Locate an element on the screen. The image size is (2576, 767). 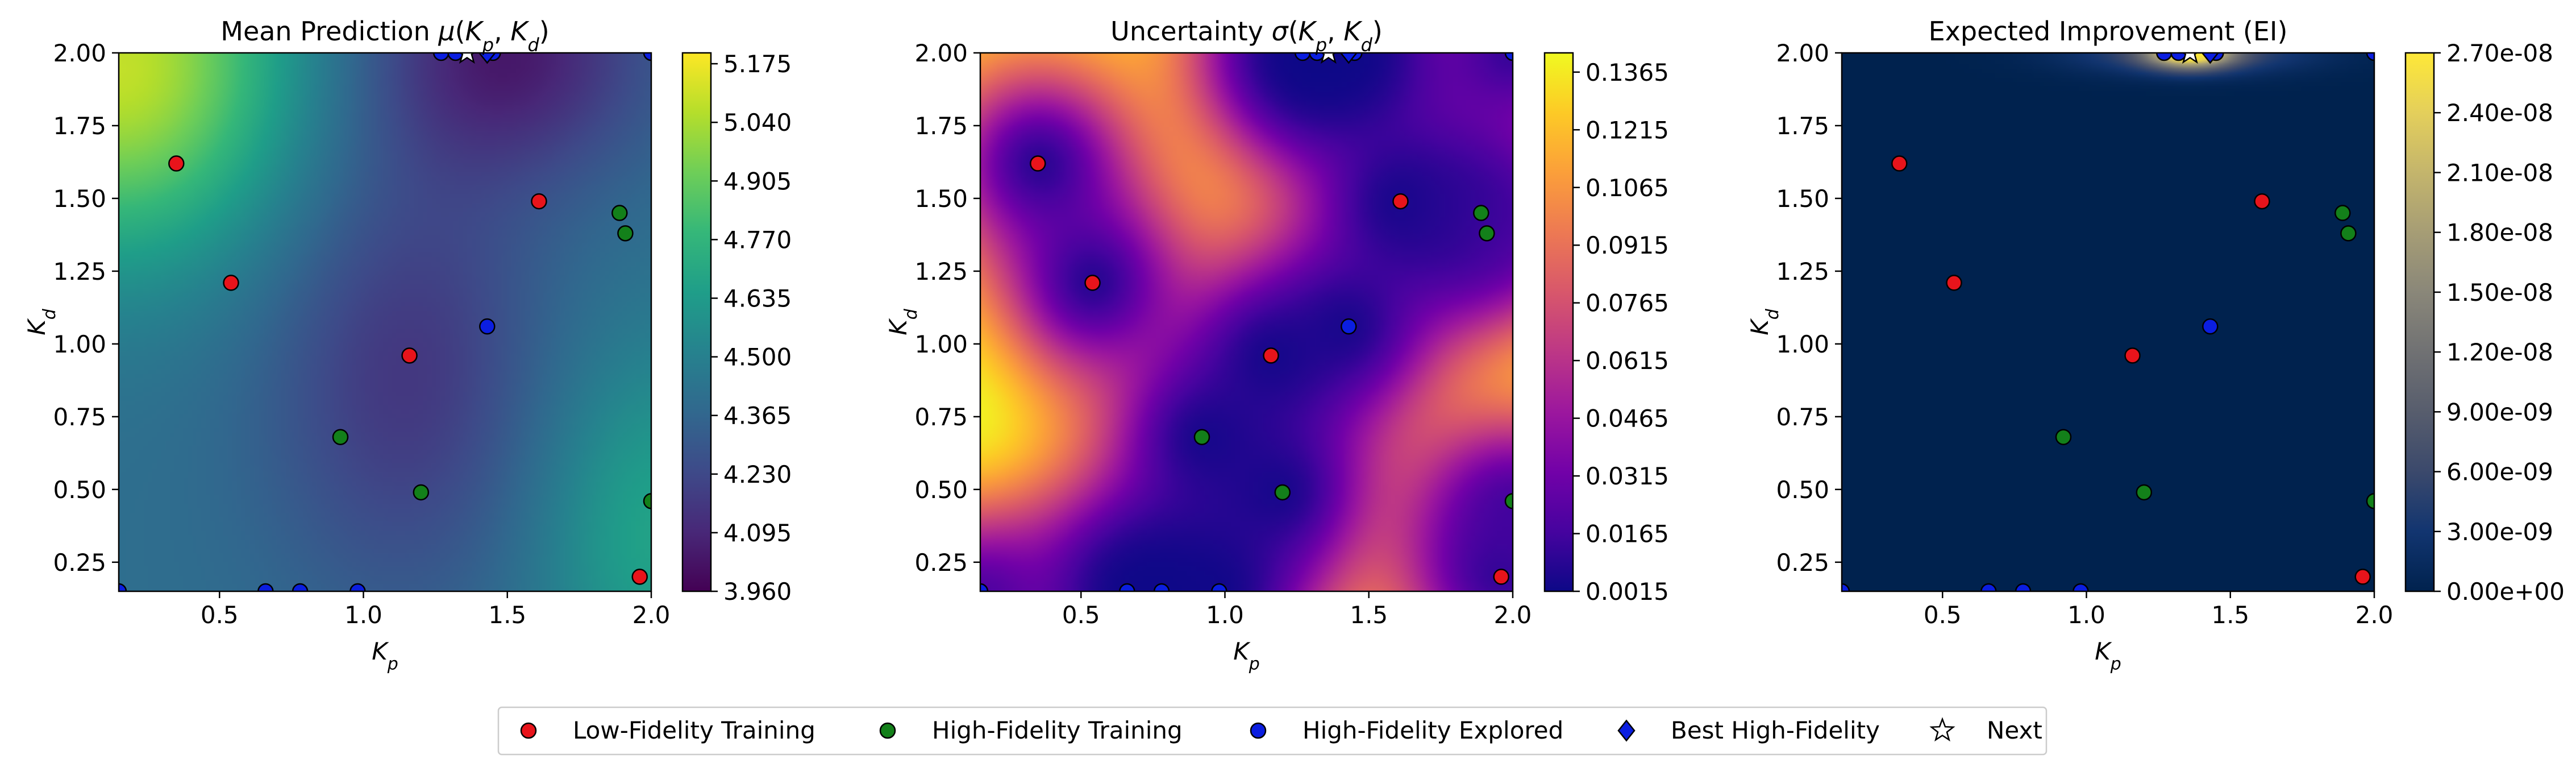
colorbar-tick-label: 2.10e-08 is located at coordinates (2499, 173).